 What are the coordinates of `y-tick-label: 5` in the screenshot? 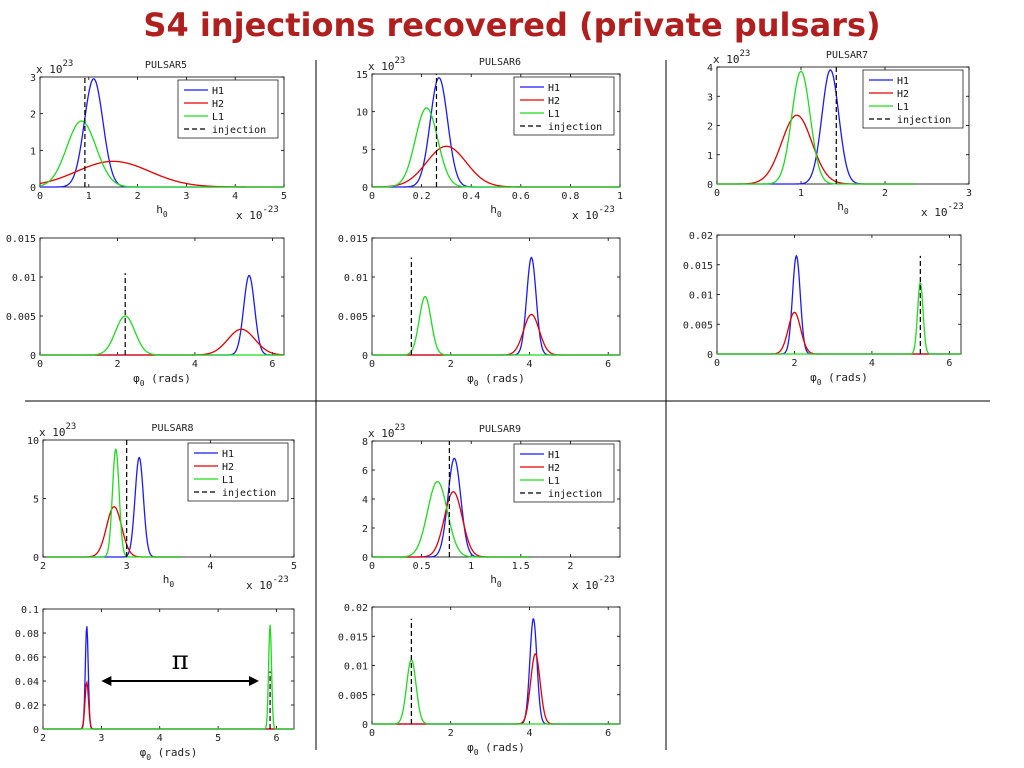 It's located at (365, 150).